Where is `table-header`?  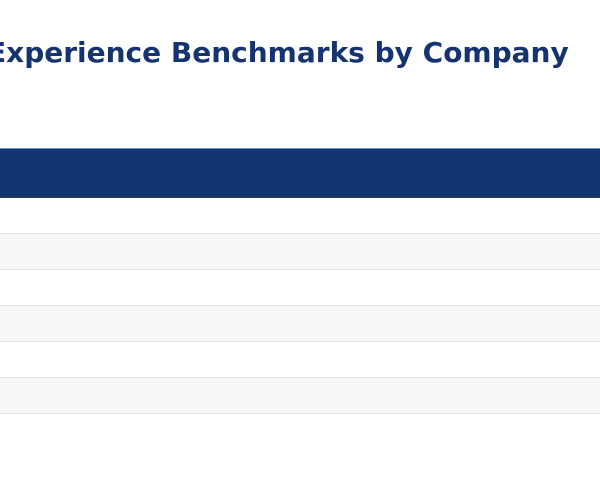 table-header is located at coordinates (300, 173).